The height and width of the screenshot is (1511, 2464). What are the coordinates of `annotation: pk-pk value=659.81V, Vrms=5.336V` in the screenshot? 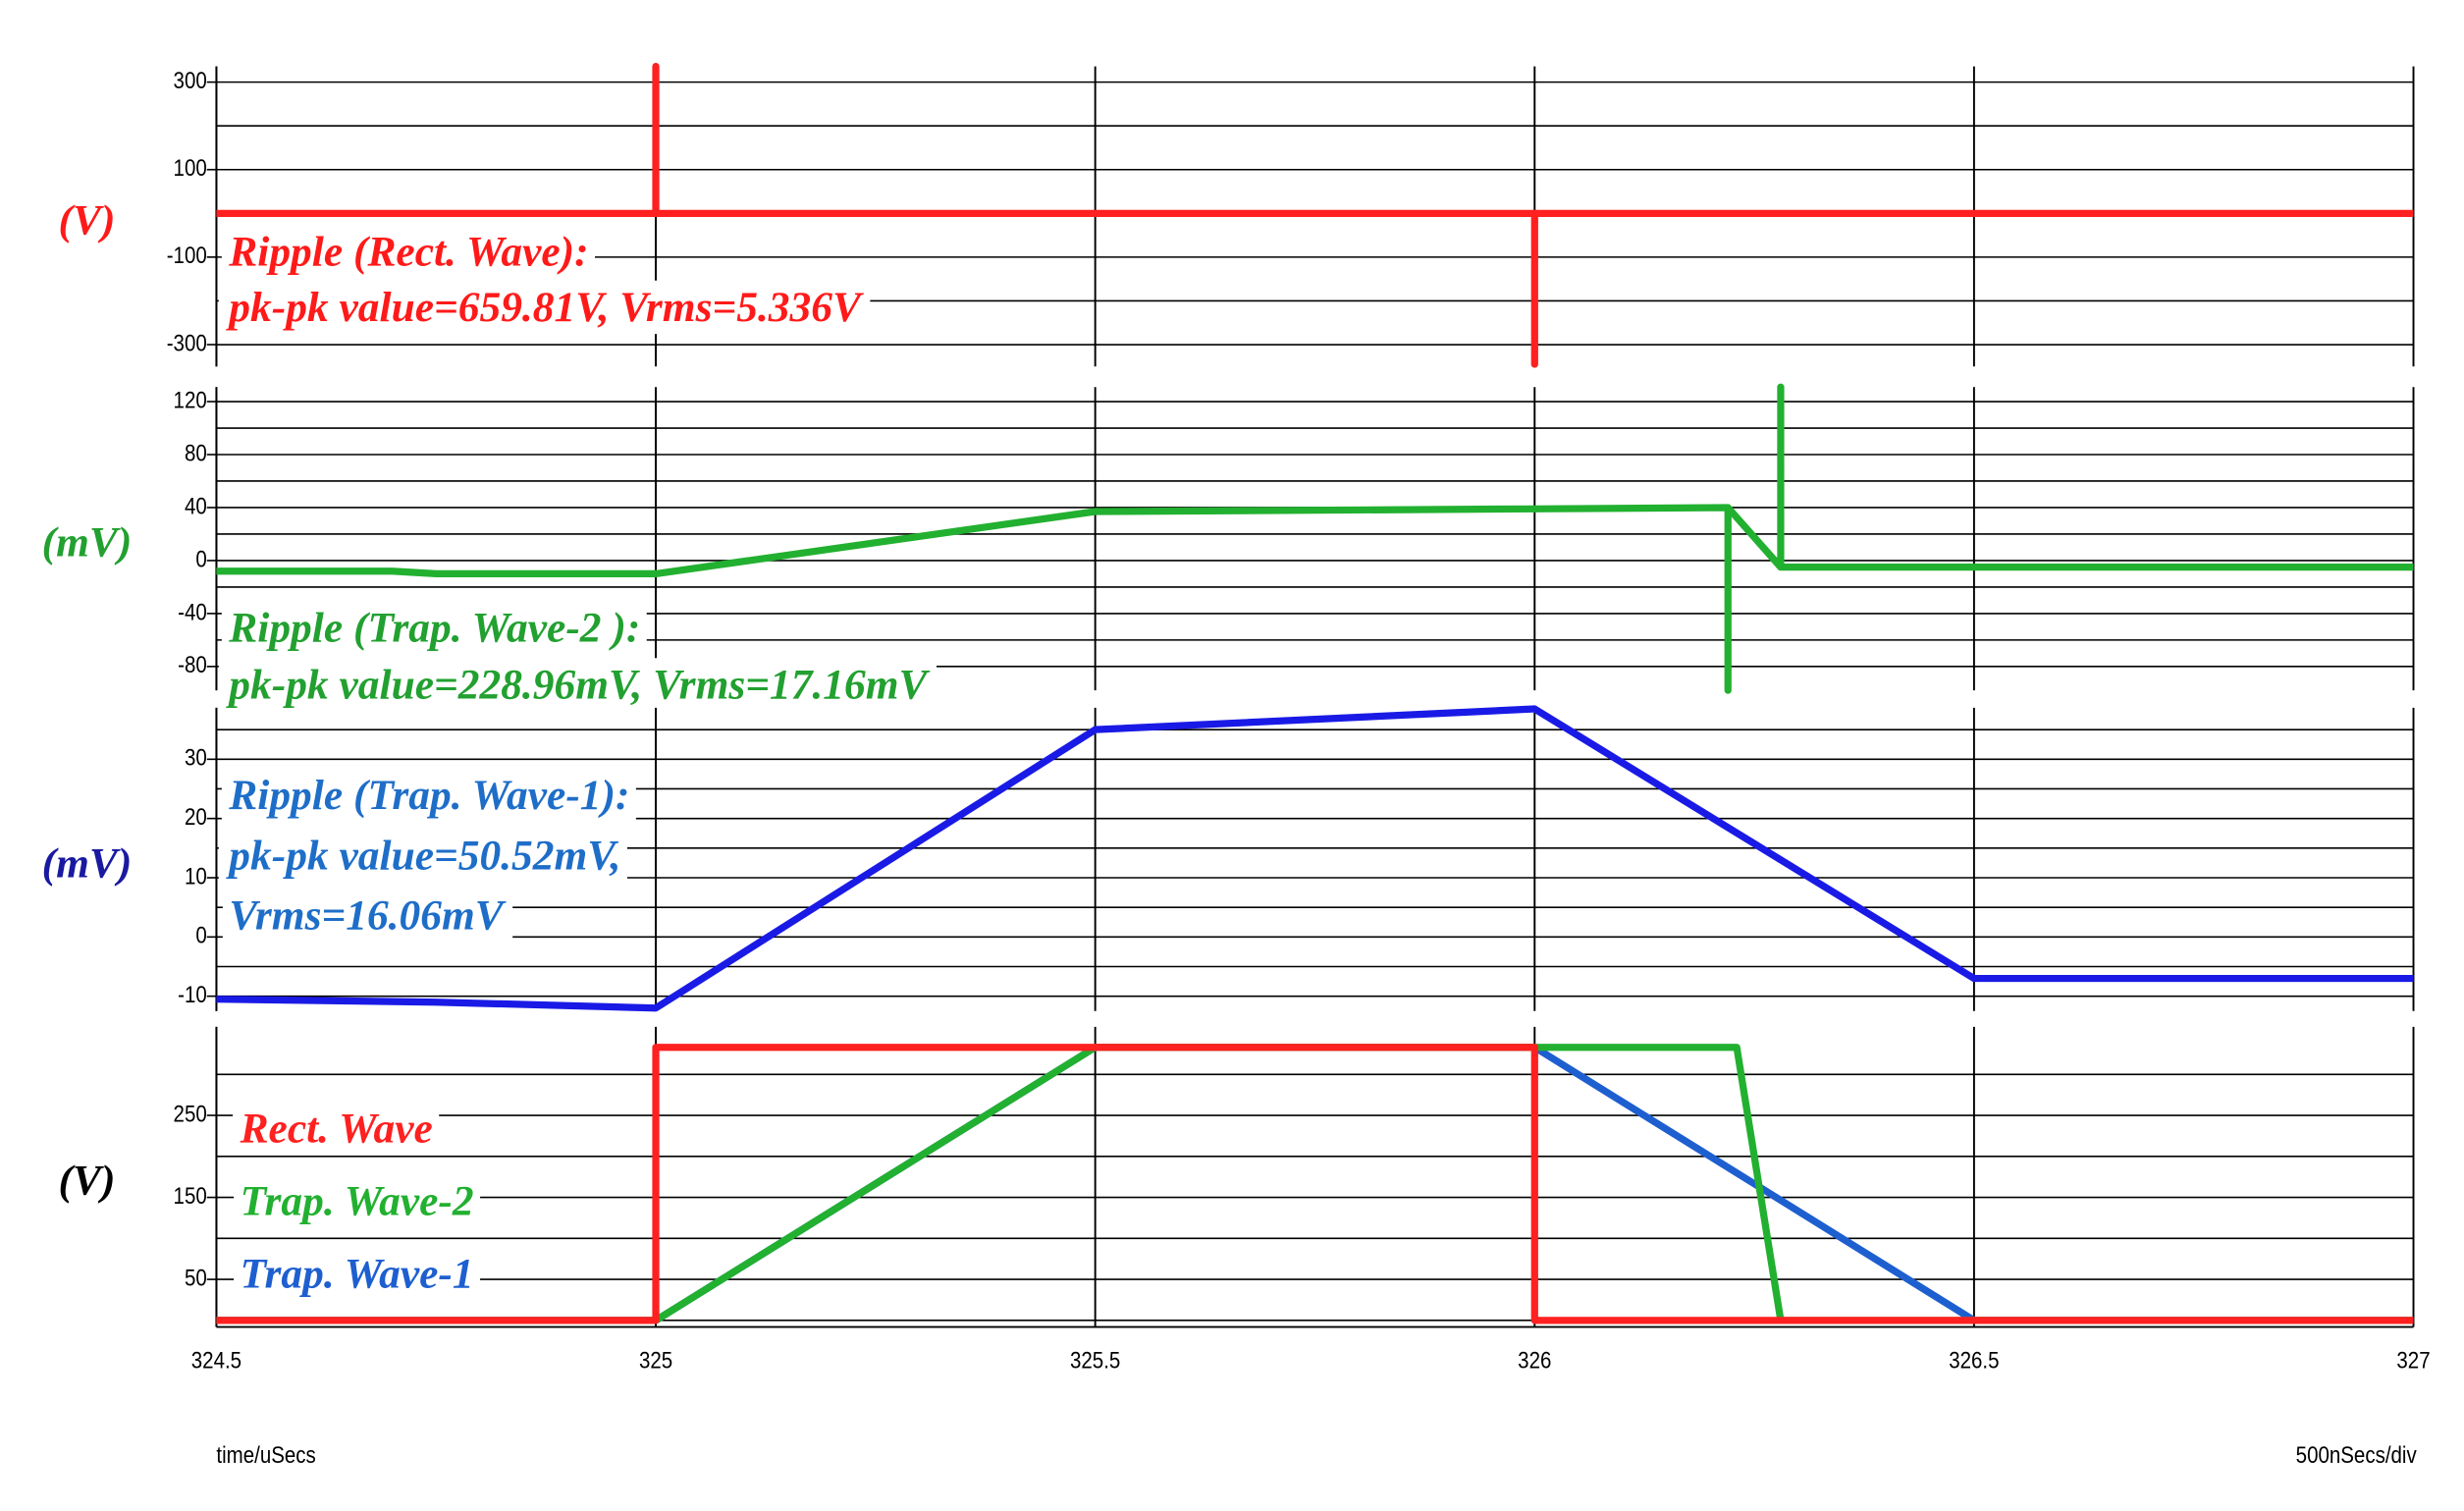 It's located at (544, 307).